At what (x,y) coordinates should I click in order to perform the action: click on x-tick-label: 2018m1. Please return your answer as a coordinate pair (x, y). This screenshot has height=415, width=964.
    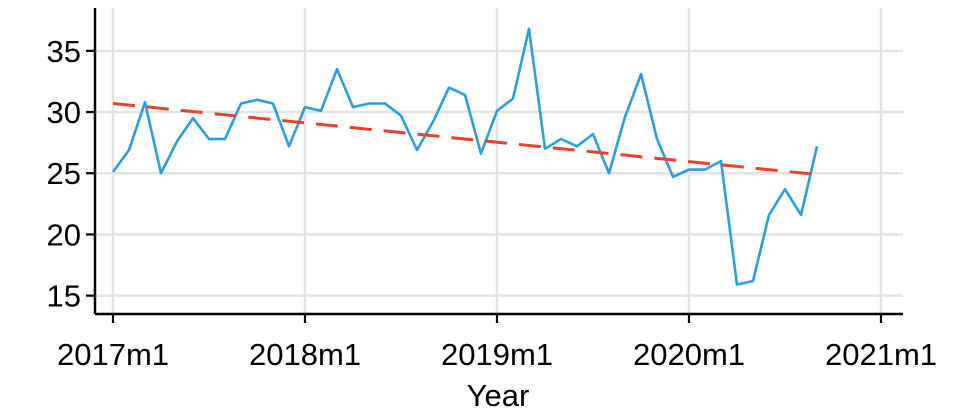
    Looking at the image, I should click on (305, 354).